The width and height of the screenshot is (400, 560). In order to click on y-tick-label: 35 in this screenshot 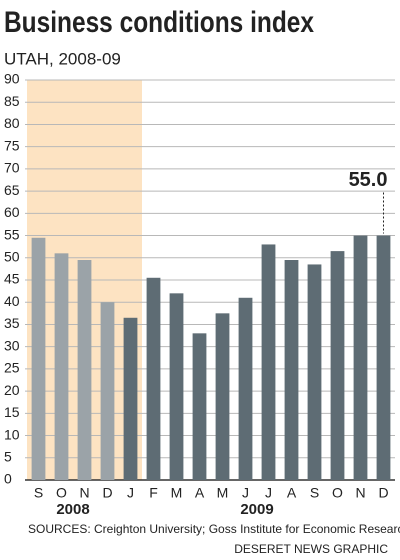, I will do `click(12, 323)`.